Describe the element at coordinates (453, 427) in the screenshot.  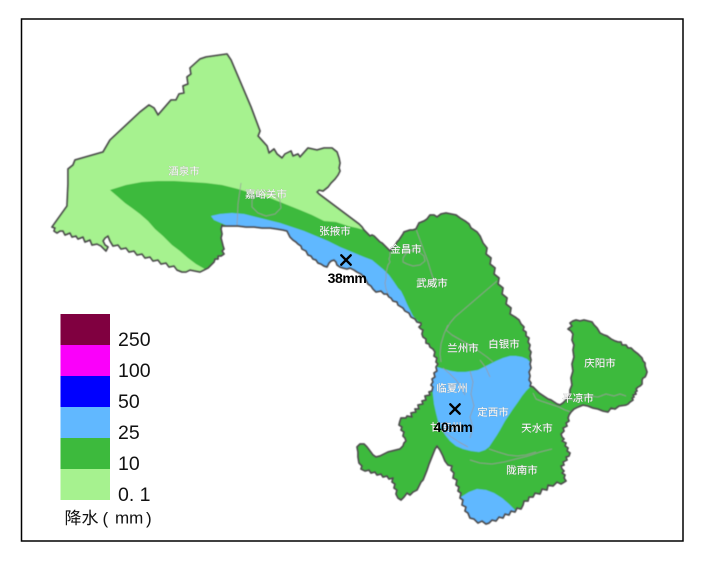
I see `svg-text: 40mm` at that location.